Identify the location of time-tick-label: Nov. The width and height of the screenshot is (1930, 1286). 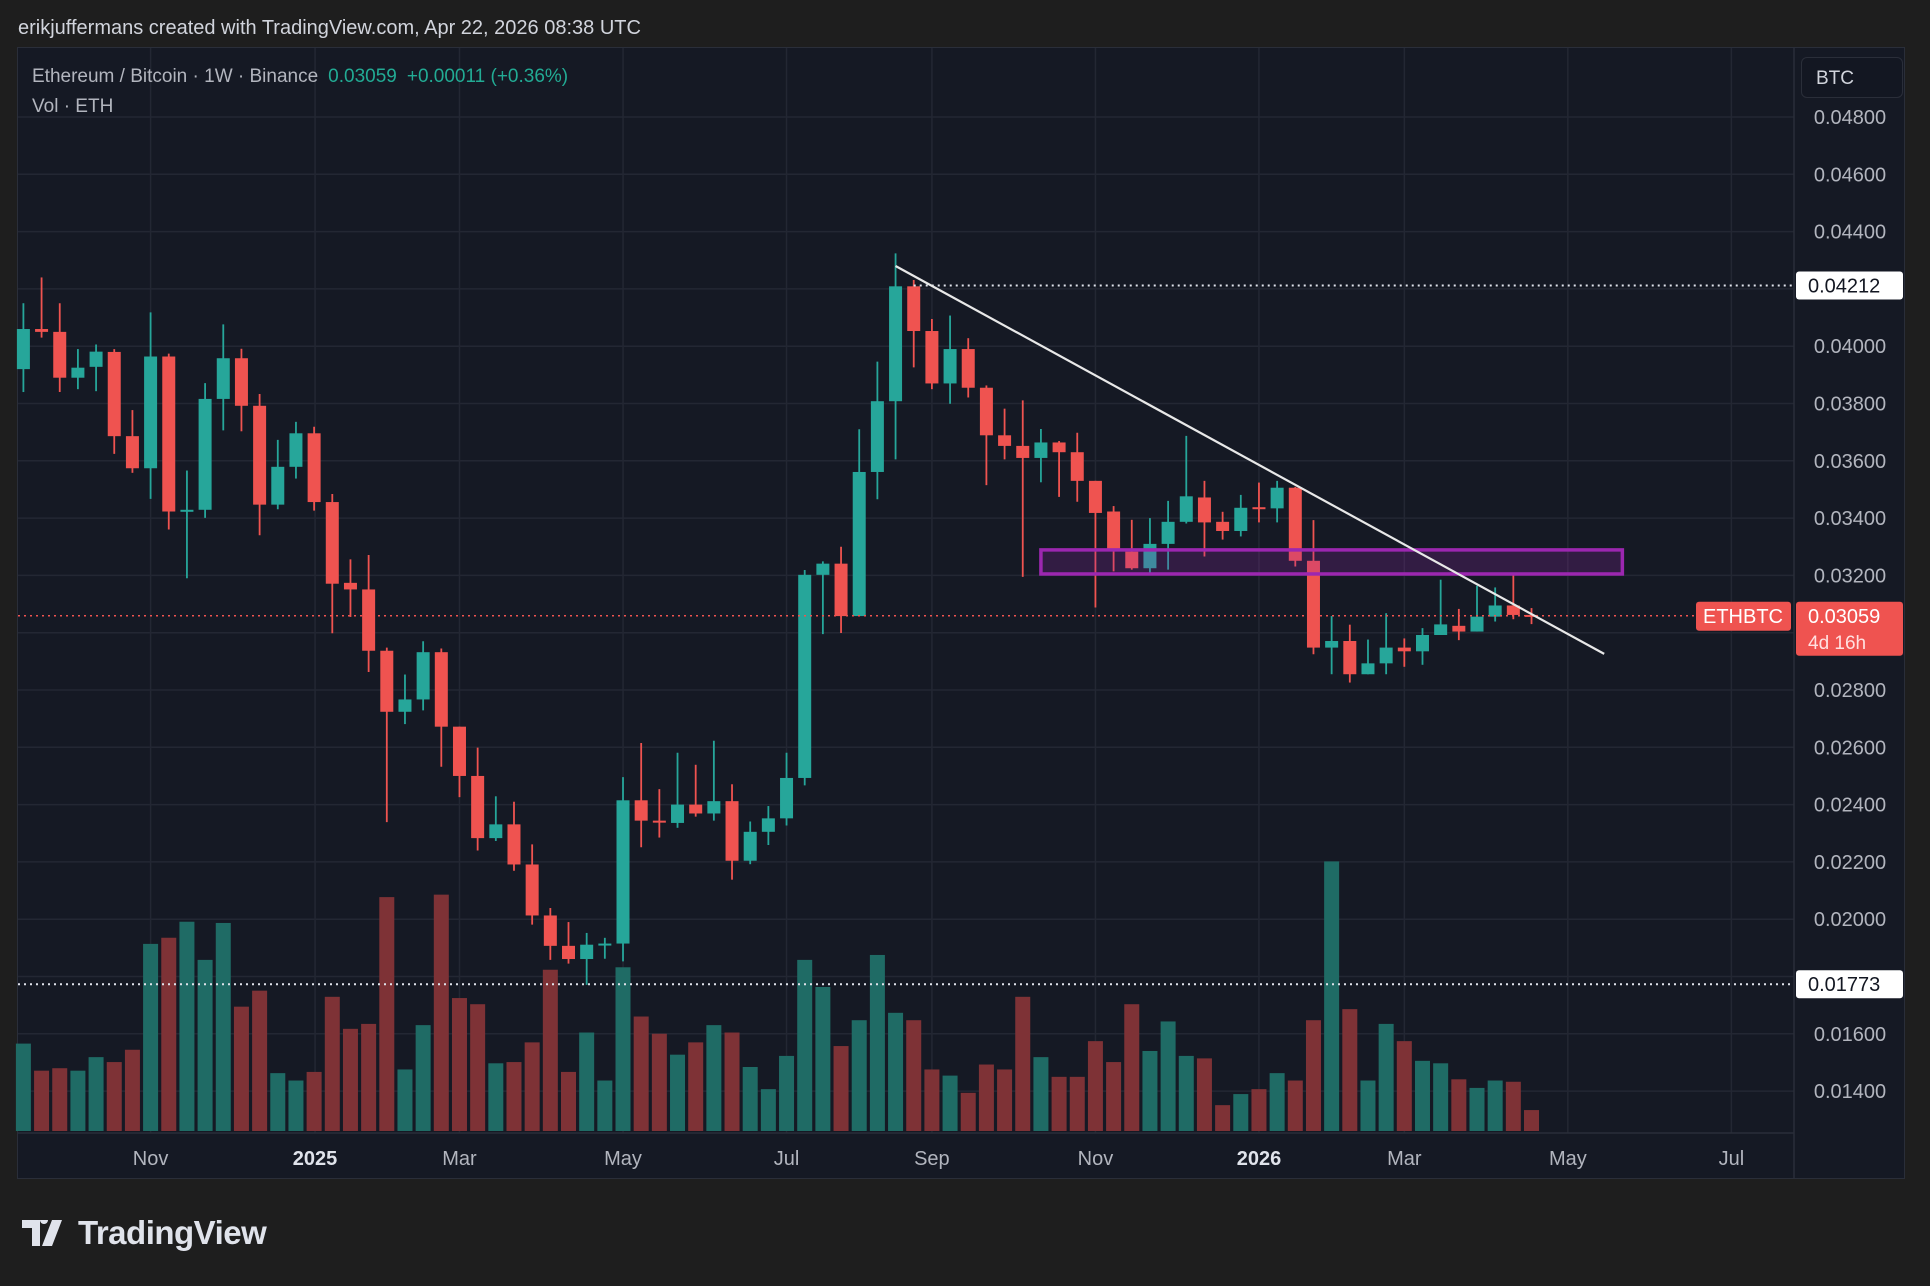
(1096, 1159).